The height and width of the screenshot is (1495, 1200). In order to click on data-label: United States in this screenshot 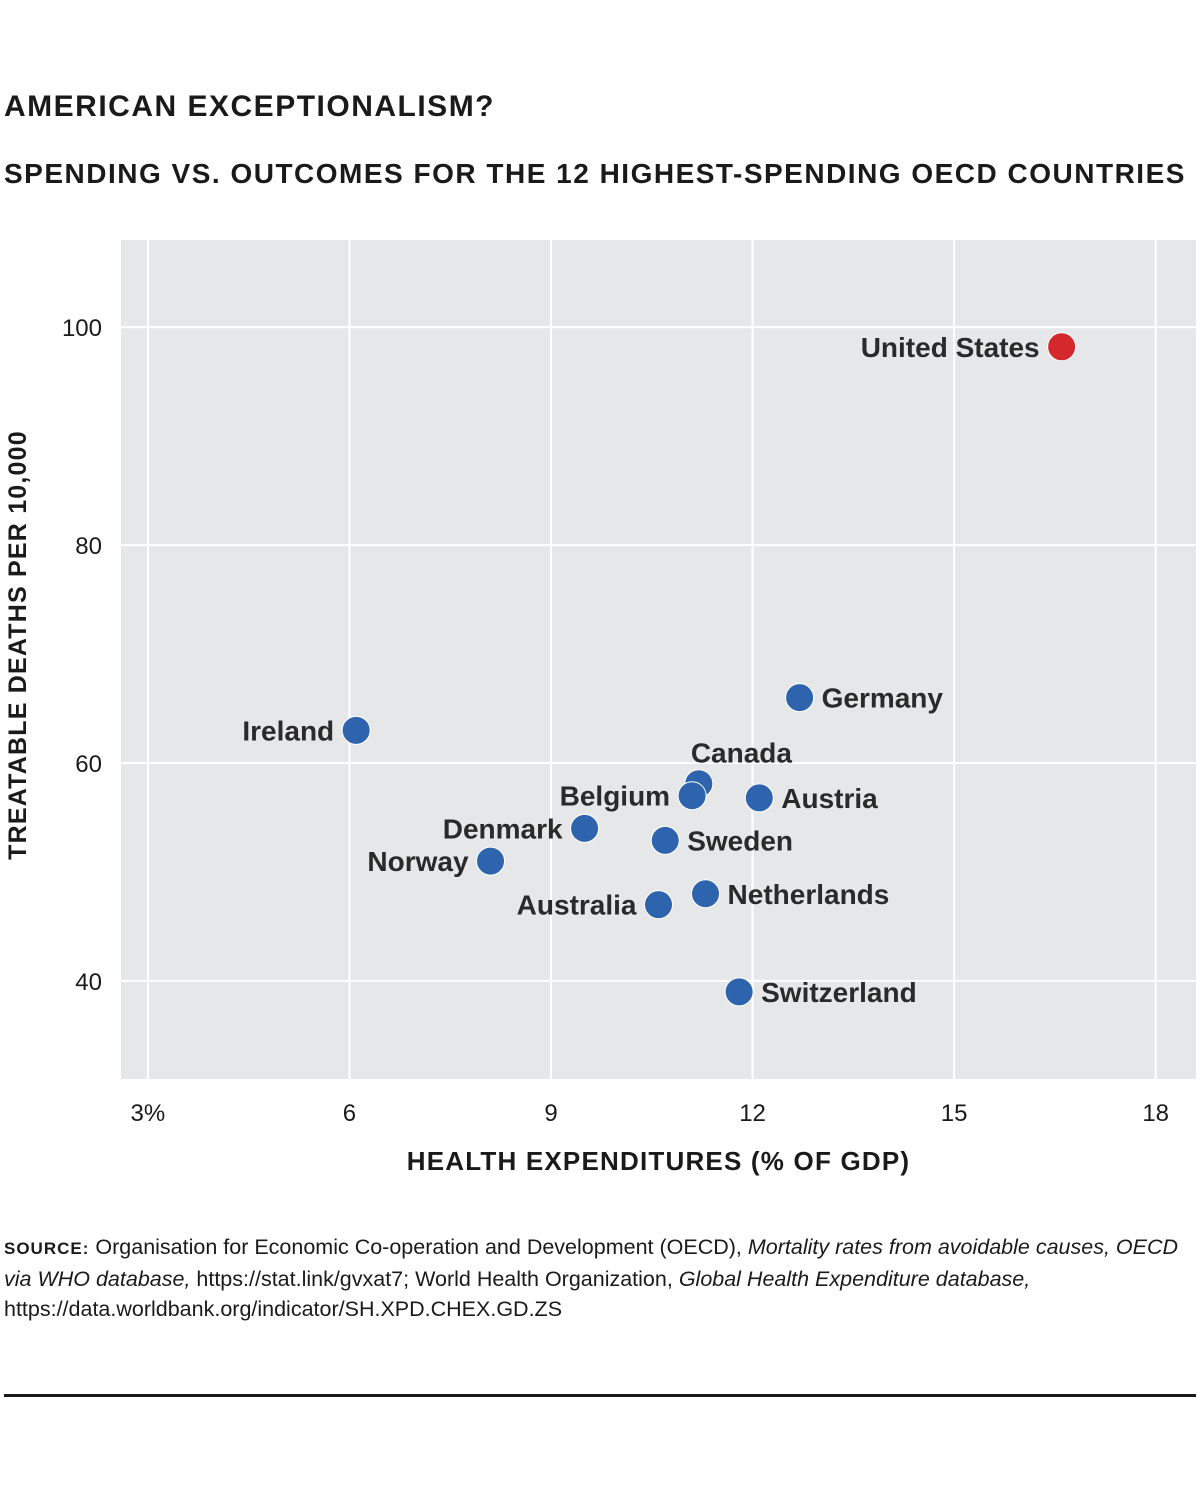, I will do `click(950, 347)`.